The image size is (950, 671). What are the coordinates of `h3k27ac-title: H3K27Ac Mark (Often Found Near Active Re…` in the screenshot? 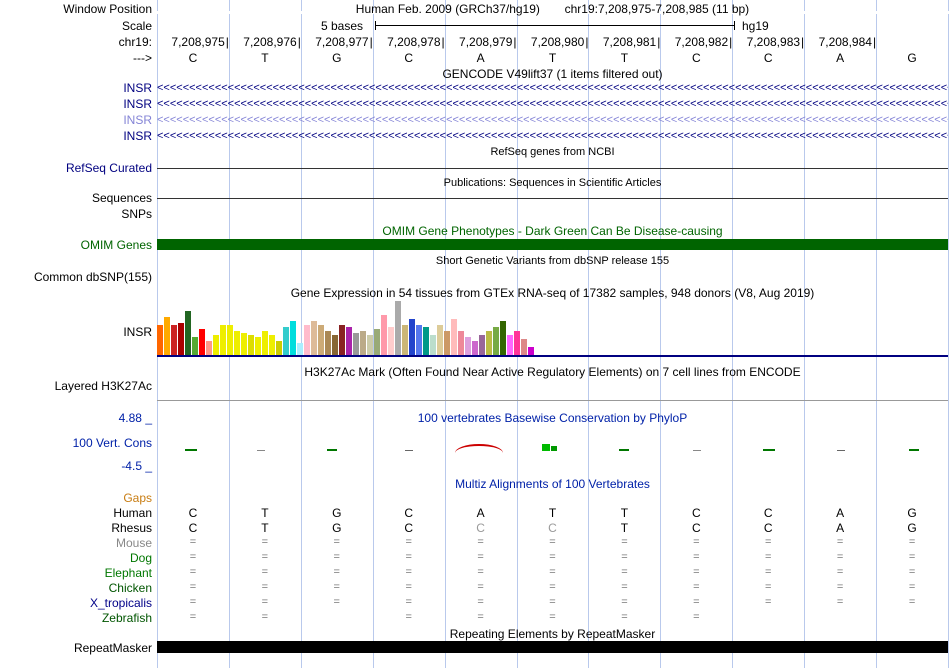 It's located at (552, 372).